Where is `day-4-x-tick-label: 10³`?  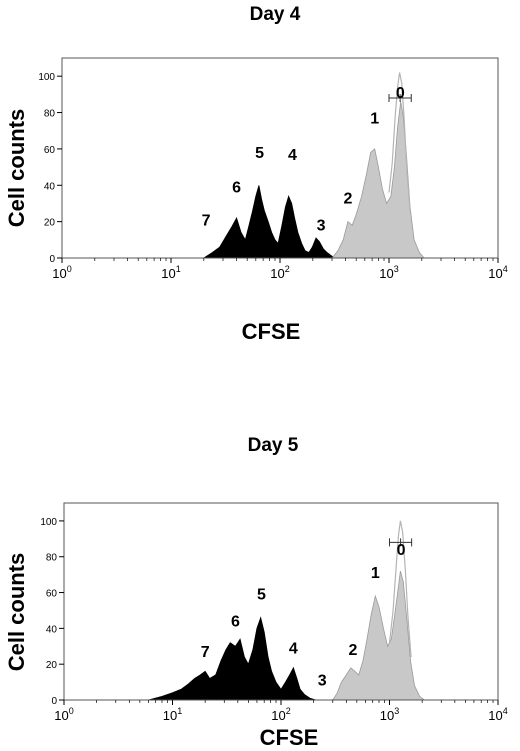
day-4-x-tick-label: 10³ is located at coordinates (388, 272).